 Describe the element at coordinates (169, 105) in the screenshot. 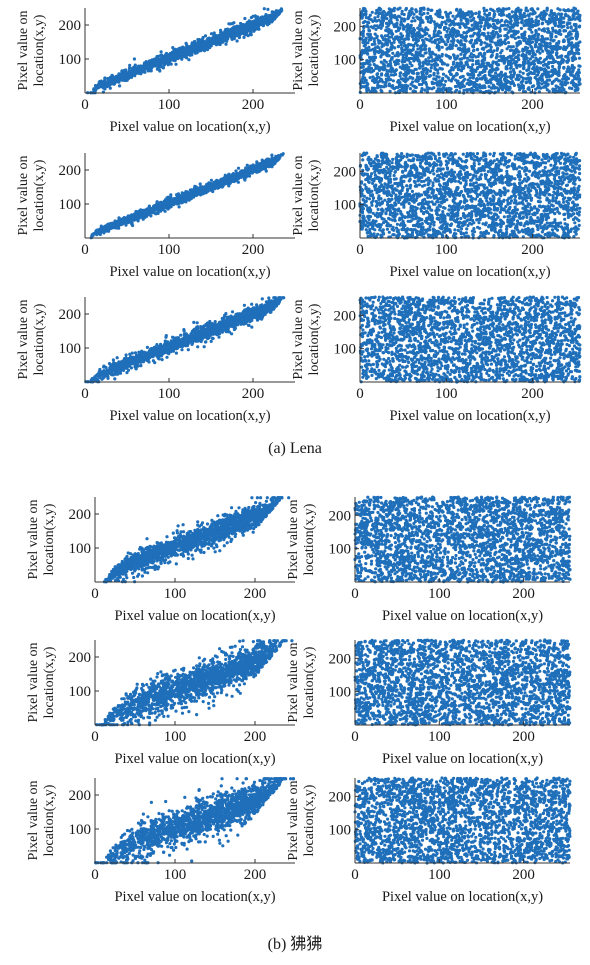

I see `x-tick-label: 100` at that location.